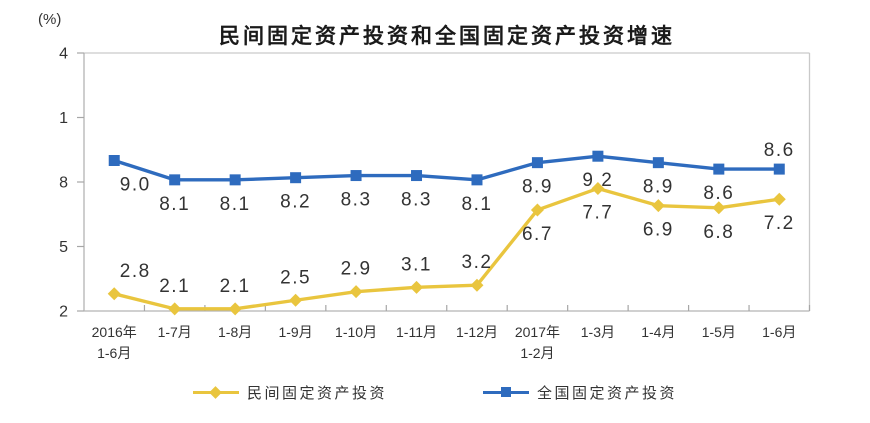  I want to click on y-axis-tick-label: 2, so click(63, 312).